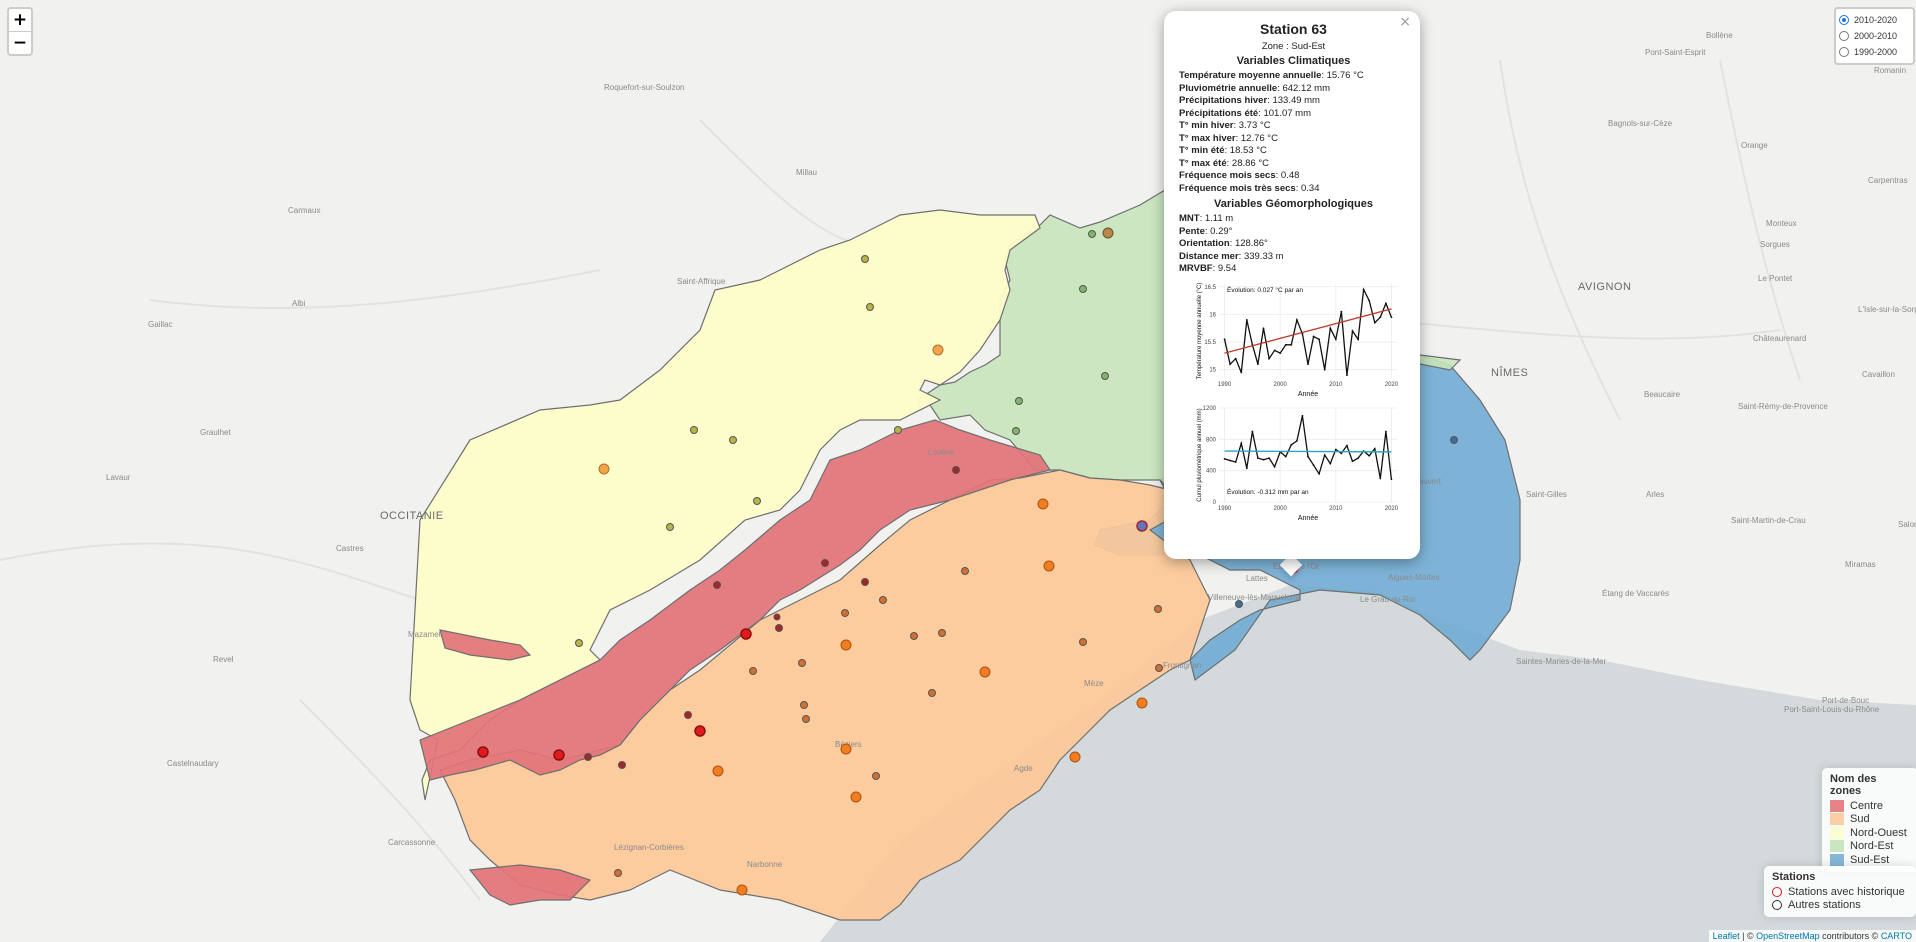 The height and width of the screenshot is (942, 1916). I want to click on label-miramas: Miramas, so click(1860, 564).